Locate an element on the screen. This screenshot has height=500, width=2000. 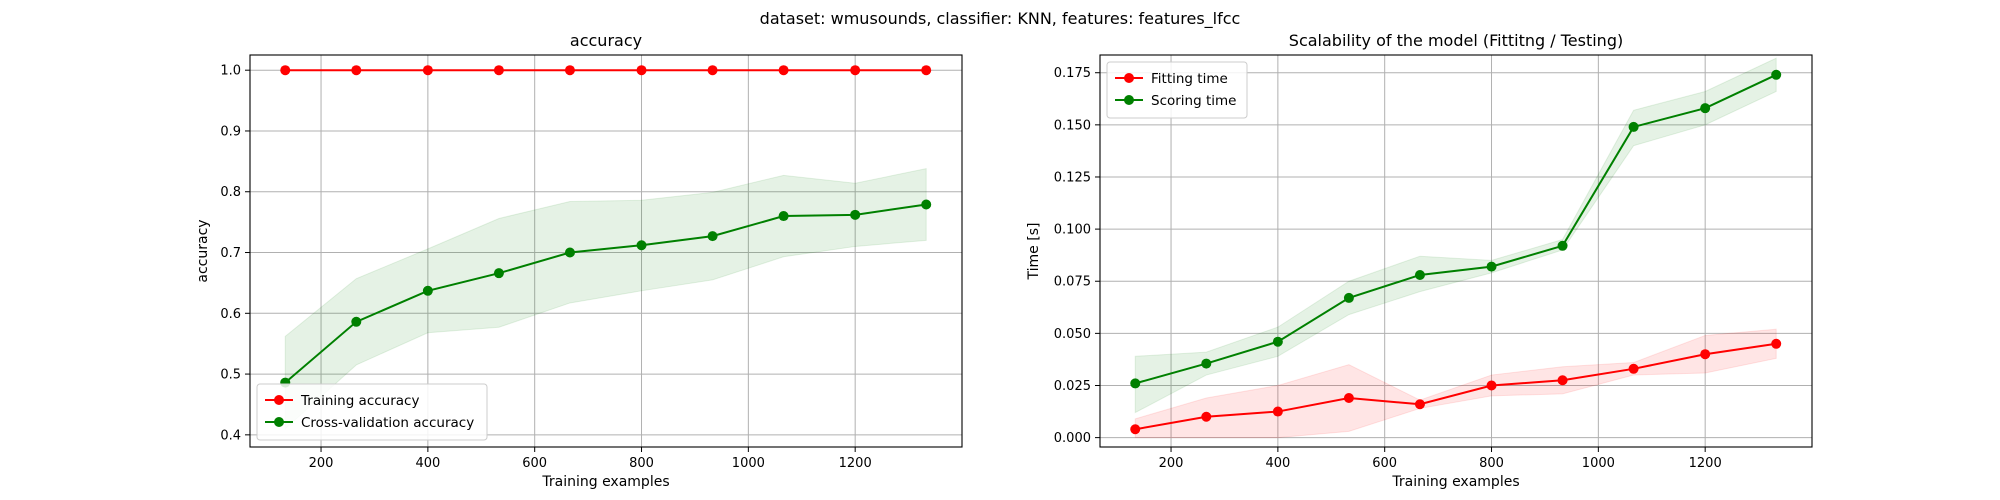
chart-1-xlabel: Training examples is located at coordinates (1455, 482).